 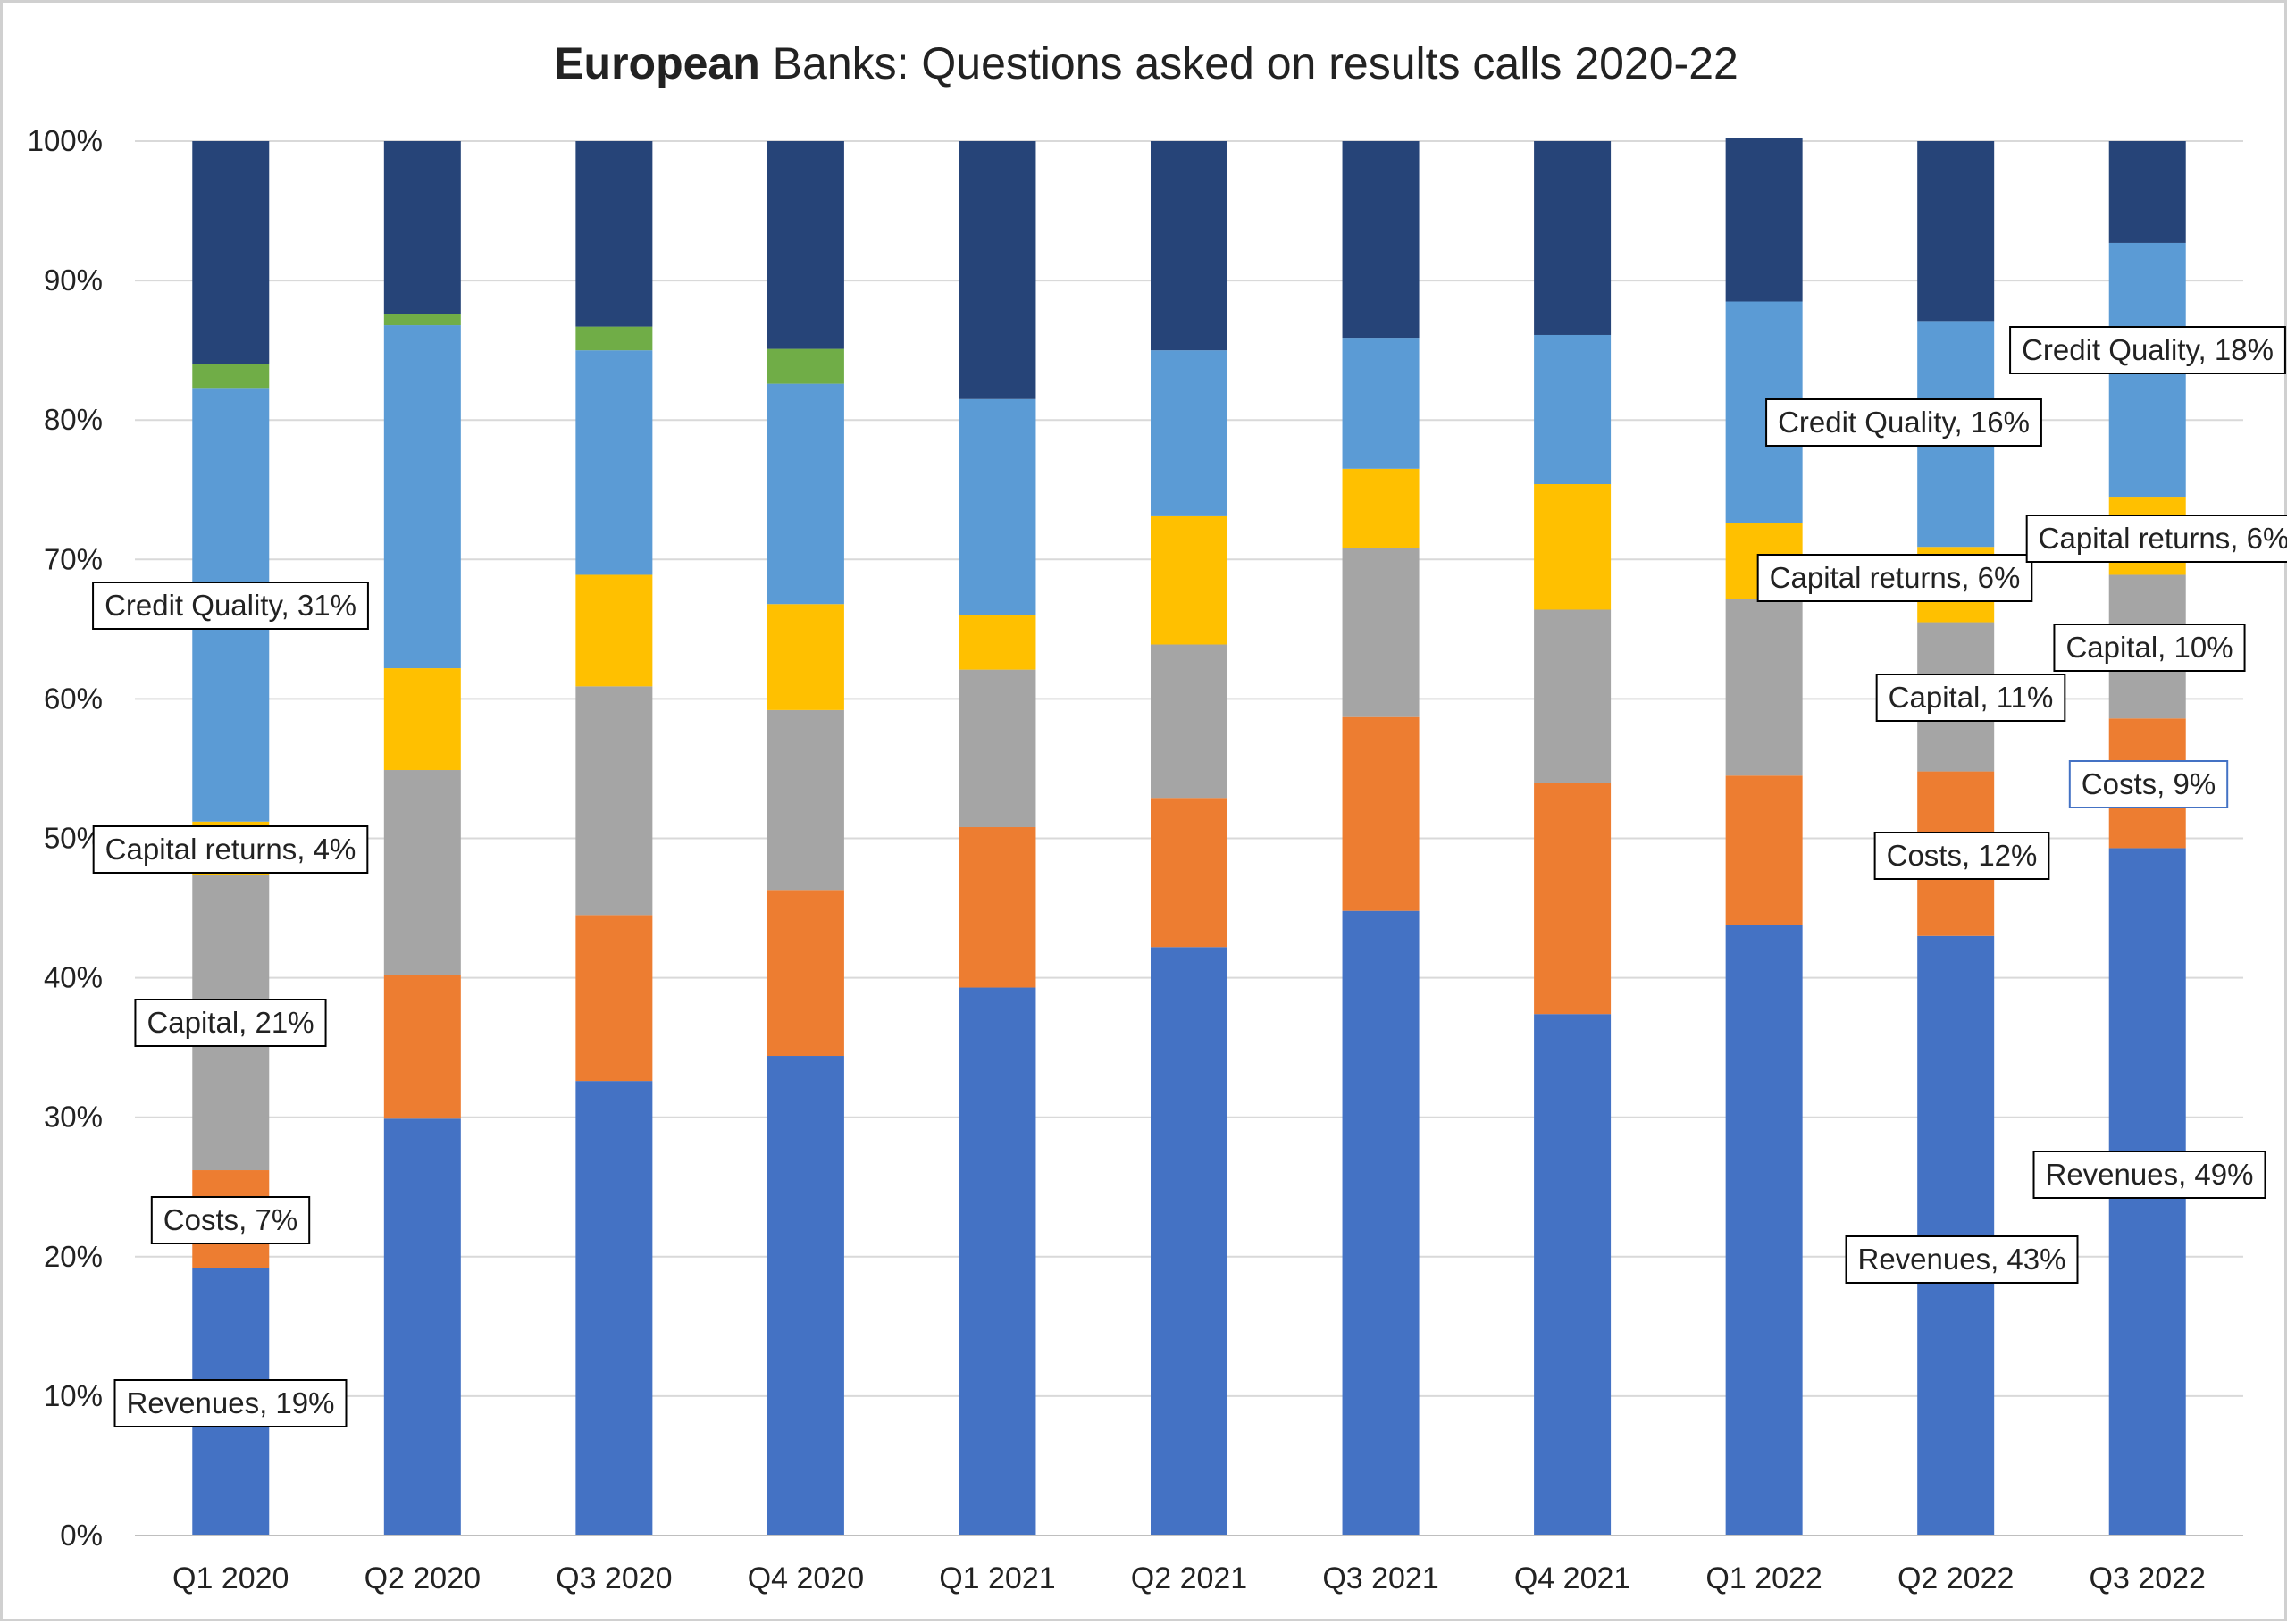 I want to click on data-label-callout: Capital, 11%, so click(x=1970, y=698).